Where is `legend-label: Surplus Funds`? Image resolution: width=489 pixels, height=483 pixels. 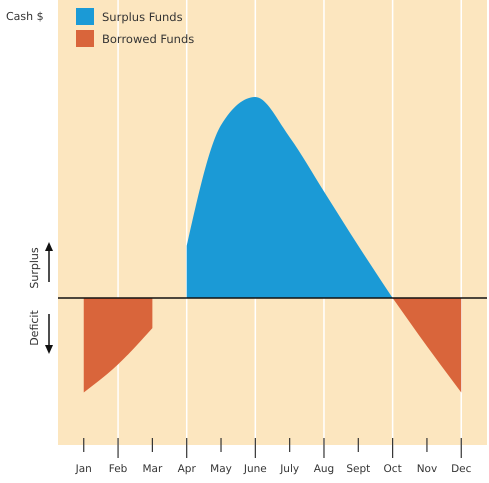
legend-label: Surplus Funds is located at coordinates (142, 17).